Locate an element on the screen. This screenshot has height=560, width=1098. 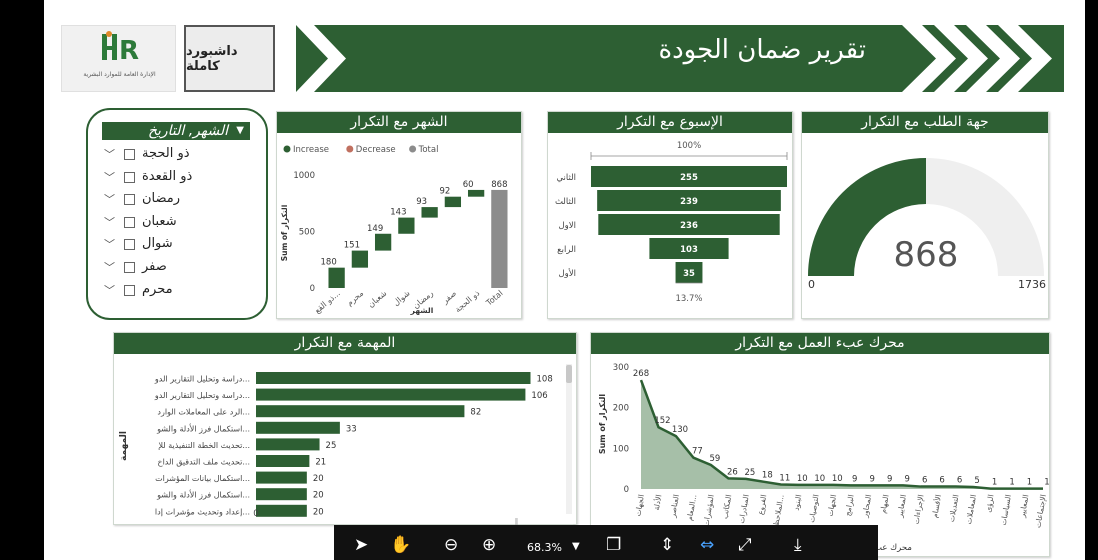
data-label: 108 is located at coordinates (545, 380).